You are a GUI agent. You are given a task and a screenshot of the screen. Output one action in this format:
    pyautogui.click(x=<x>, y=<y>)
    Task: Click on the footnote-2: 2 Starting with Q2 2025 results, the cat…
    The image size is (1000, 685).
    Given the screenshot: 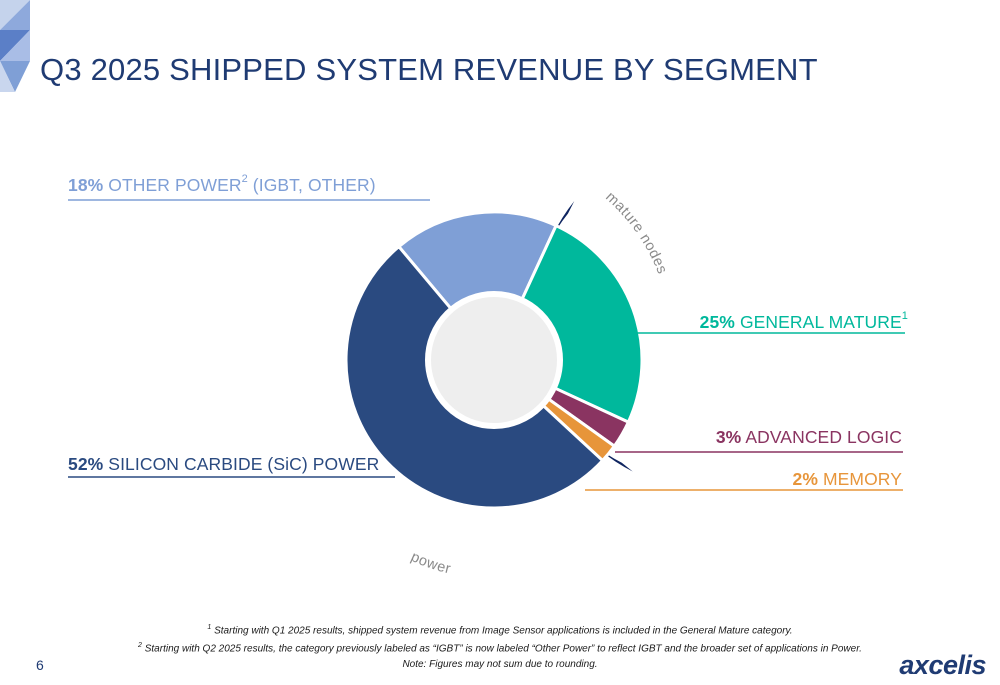 What is the action you would take?
    pyautogui.click(x=500, y=648)
    